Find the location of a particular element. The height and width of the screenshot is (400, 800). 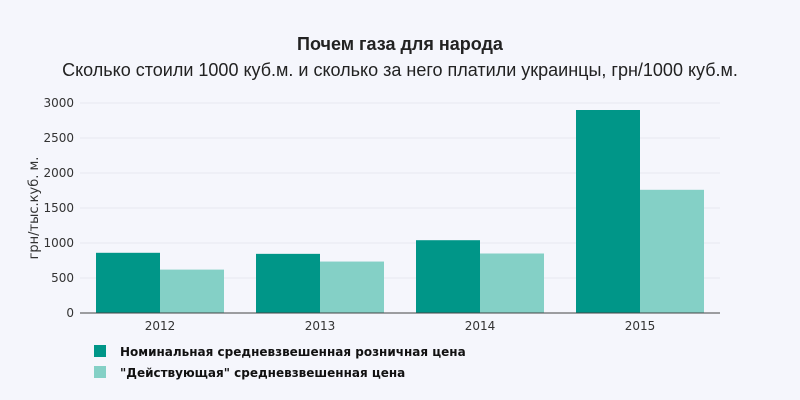

chart-title: Почем газа для народа is located at coordinates (400, 44).